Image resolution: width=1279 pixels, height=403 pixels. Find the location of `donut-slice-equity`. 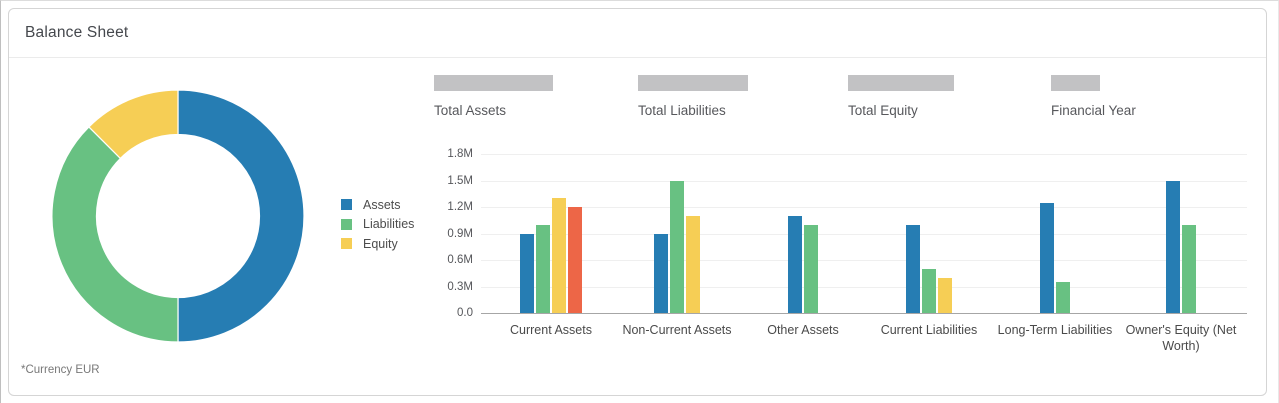

donut-slice-equity is located at coordinates (133, 124).